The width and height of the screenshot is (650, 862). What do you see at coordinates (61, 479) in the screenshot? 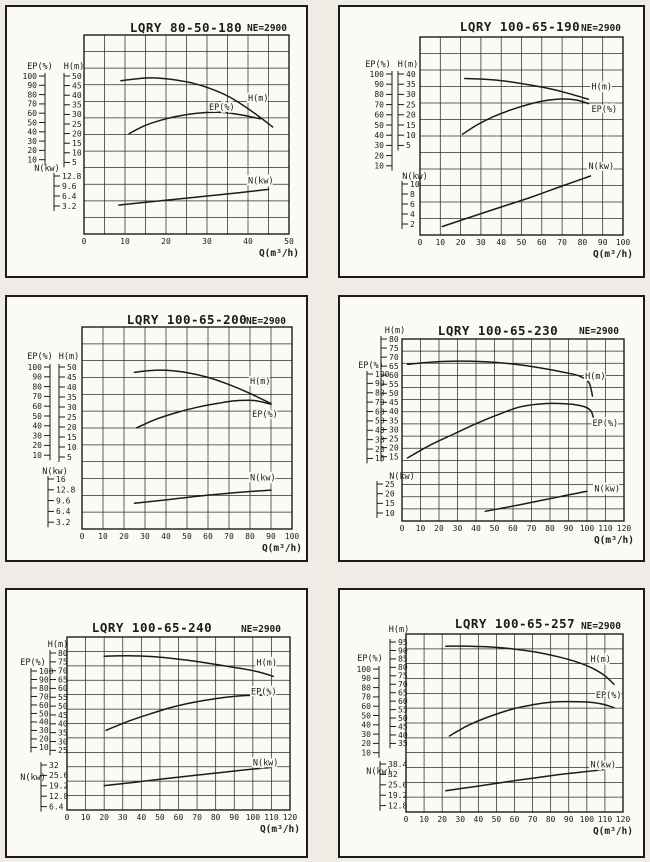
I see `axis-tick-label: 16` at bounding box center [61, 479].